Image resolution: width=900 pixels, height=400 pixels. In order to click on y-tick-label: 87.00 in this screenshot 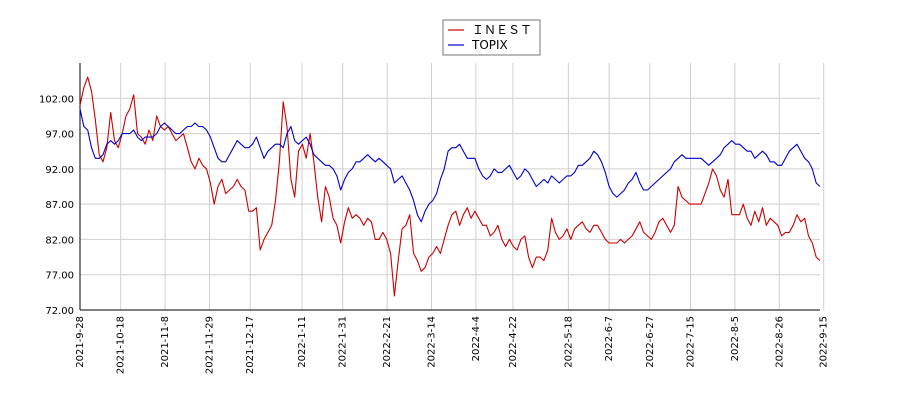, I will do `click(59, 205)`.